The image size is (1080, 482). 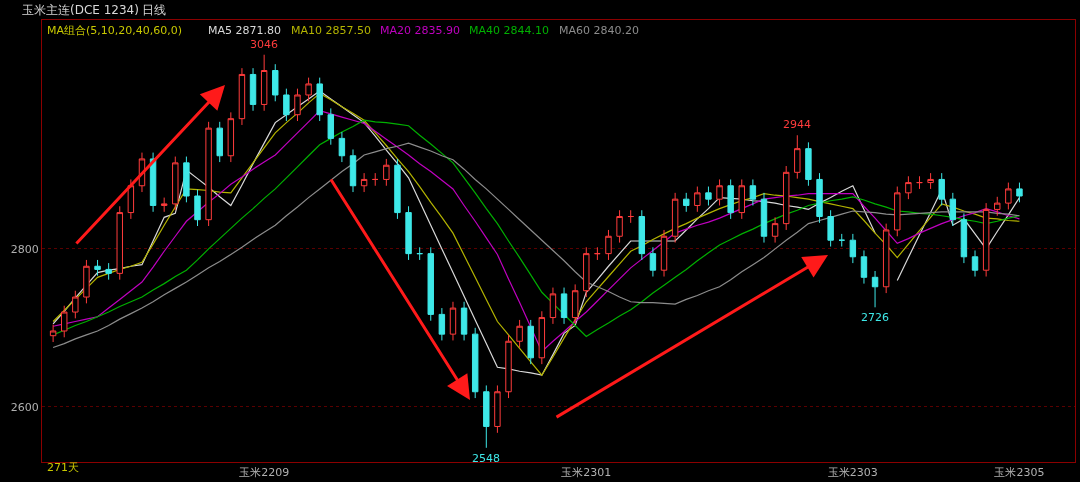 What do you see at coordinates (599, 30) in the screenshot?
I see `text: MA60 2840.20` at bounding box center [599, 30].